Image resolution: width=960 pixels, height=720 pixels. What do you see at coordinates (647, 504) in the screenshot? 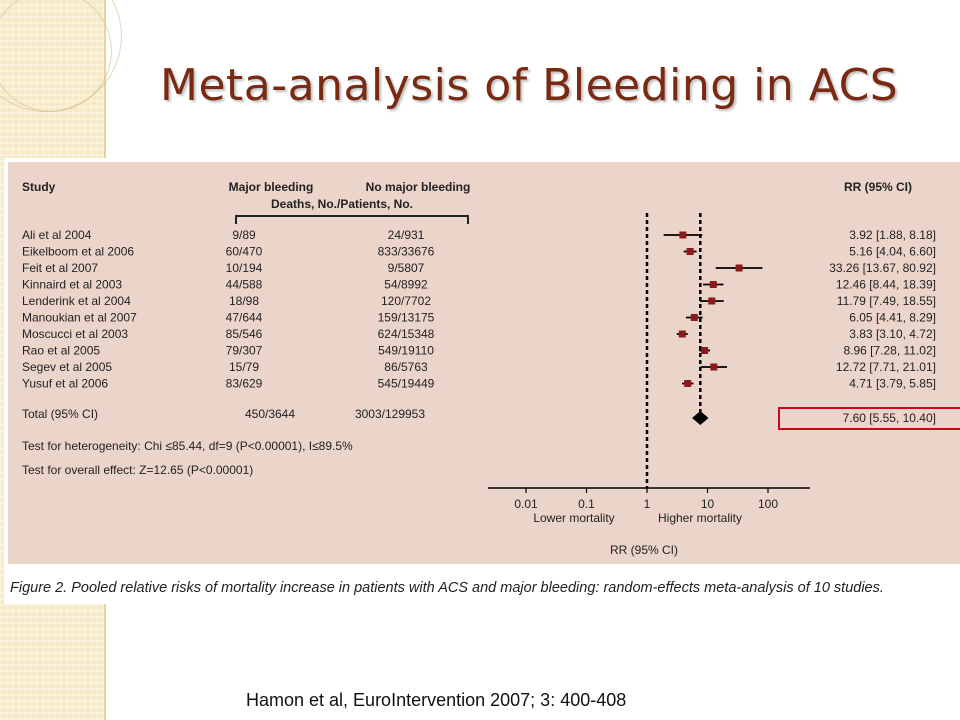
I see `x-tick-label: 1` at bounding box center [647, 504].